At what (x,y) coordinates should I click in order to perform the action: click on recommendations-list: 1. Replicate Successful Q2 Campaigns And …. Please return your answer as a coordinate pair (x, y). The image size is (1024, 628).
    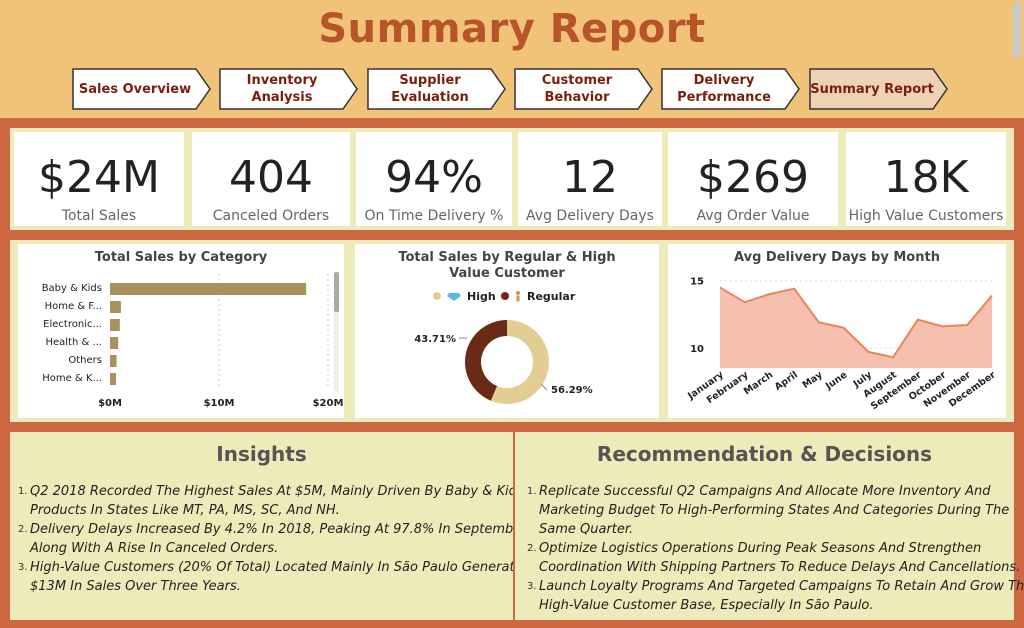
    Looking at the image, I should click on (775, 548).